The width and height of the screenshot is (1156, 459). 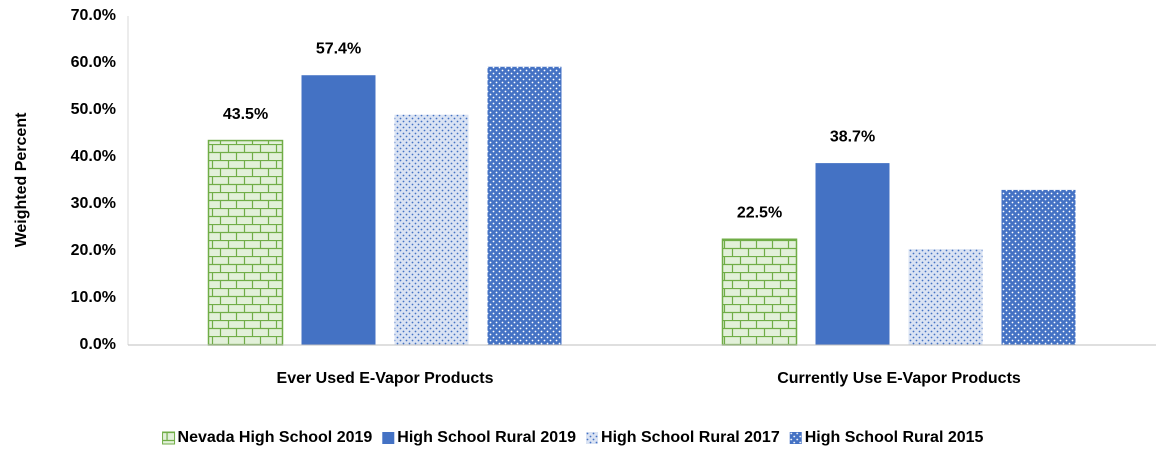 I want to click on y-tick-label: 70.0%, so click(x=93, y=15).